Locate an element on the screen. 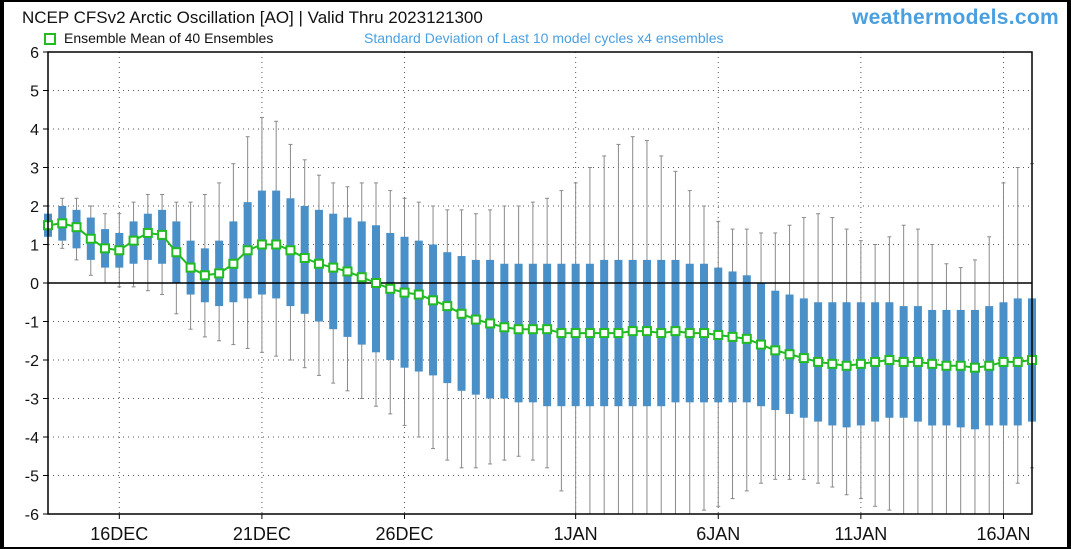 The height and width of the screenshot is (549, 1071). x-tick-label: 11JAN is located at coordinates (861, 534).